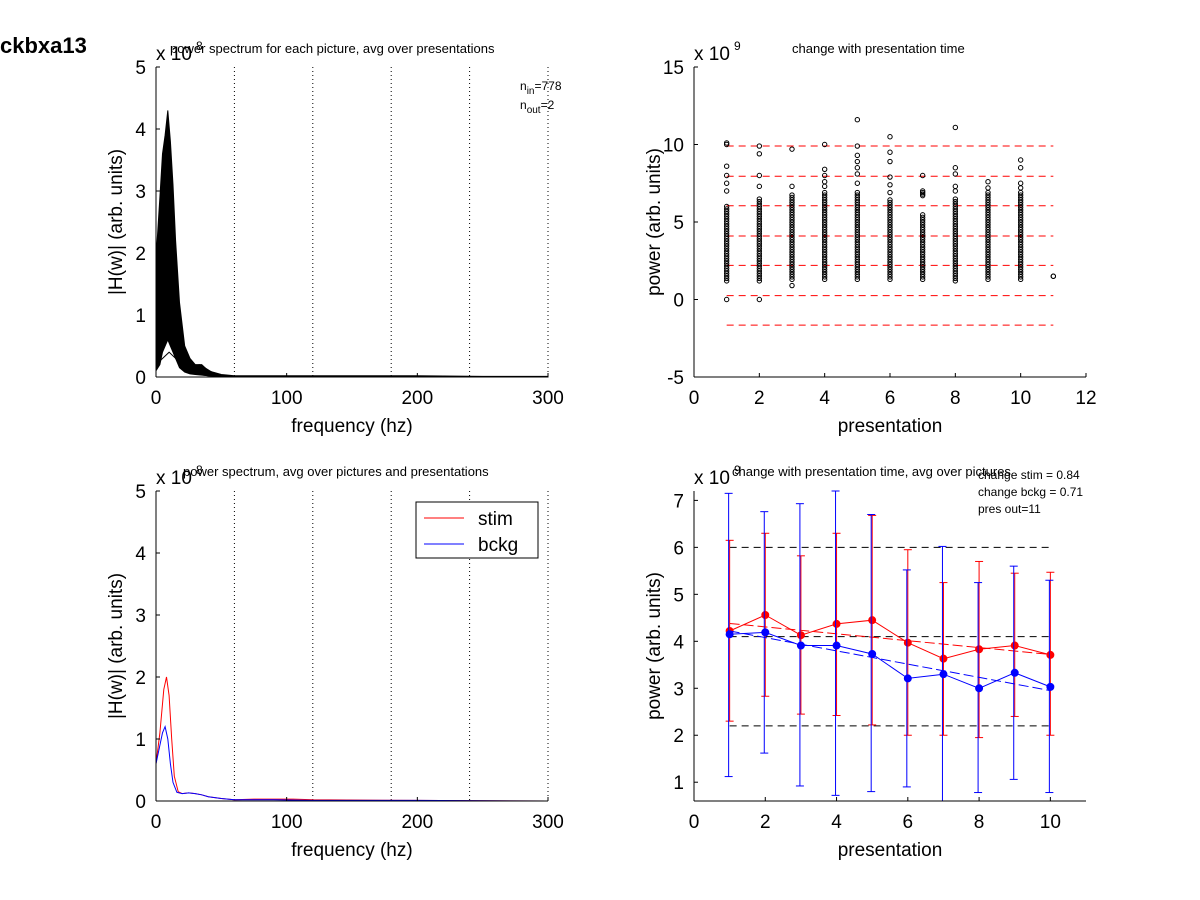  What do you see at coordinates (737, 470) in the screenshot?
I see `y-exponent-power: 9` at bounding box center [737, 470].